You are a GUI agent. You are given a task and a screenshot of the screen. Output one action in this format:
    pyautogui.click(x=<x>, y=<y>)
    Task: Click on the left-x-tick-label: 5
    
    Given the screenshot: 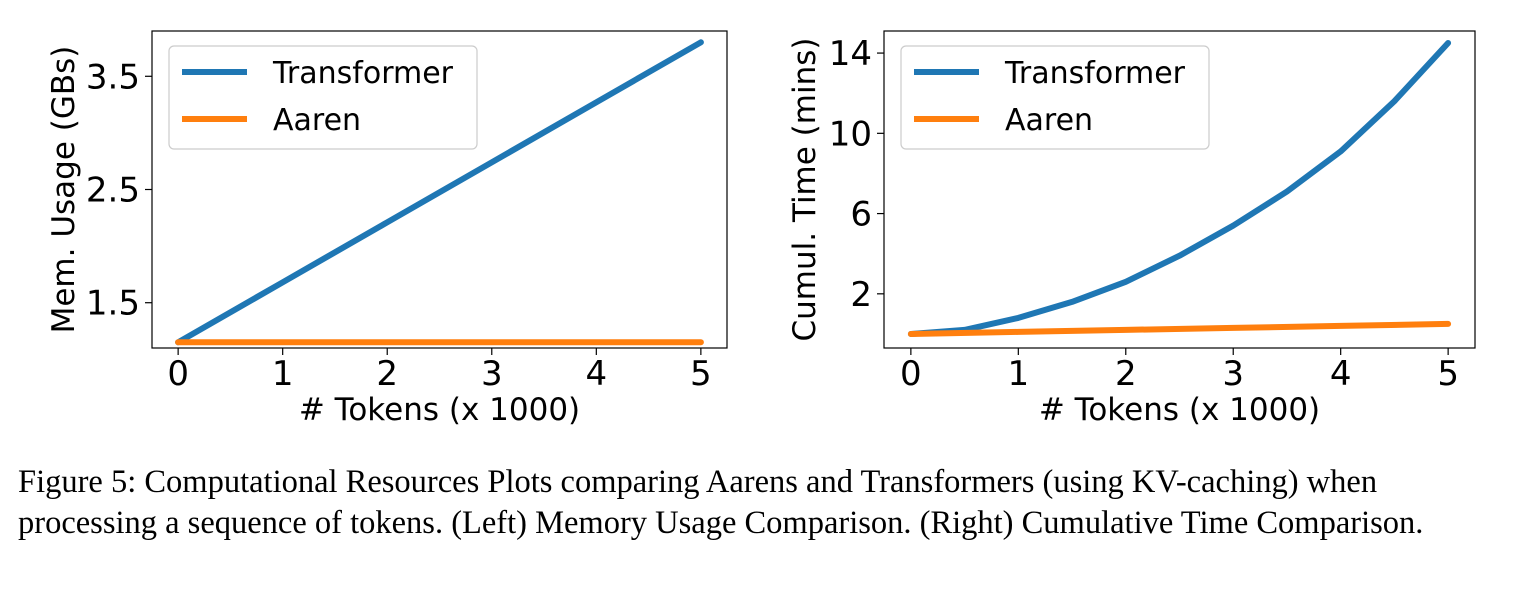 What is the action you would take?
    pyautogui.click(x=701, y=374)
    